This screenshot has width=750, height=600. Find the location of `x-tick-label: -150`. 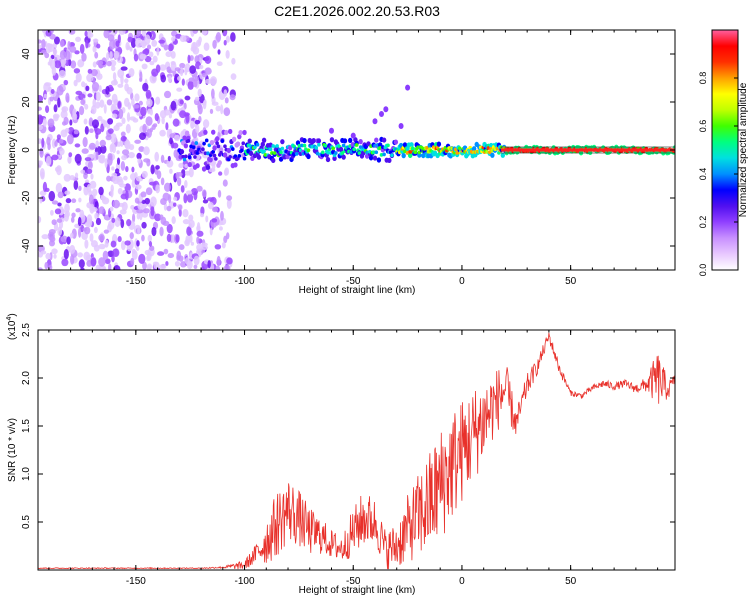

x-tick-label: -150 is located at coordinates (136, 281).